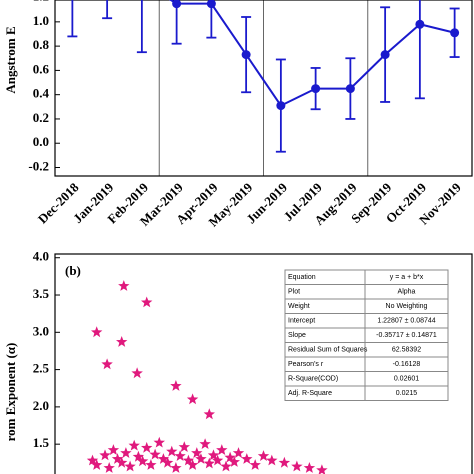 The image size is (474, 474). What do you see at coordinates (41, 293) in the screenshot?
I see `y-tick-label: 3.5` at bounding box center [41, 293].